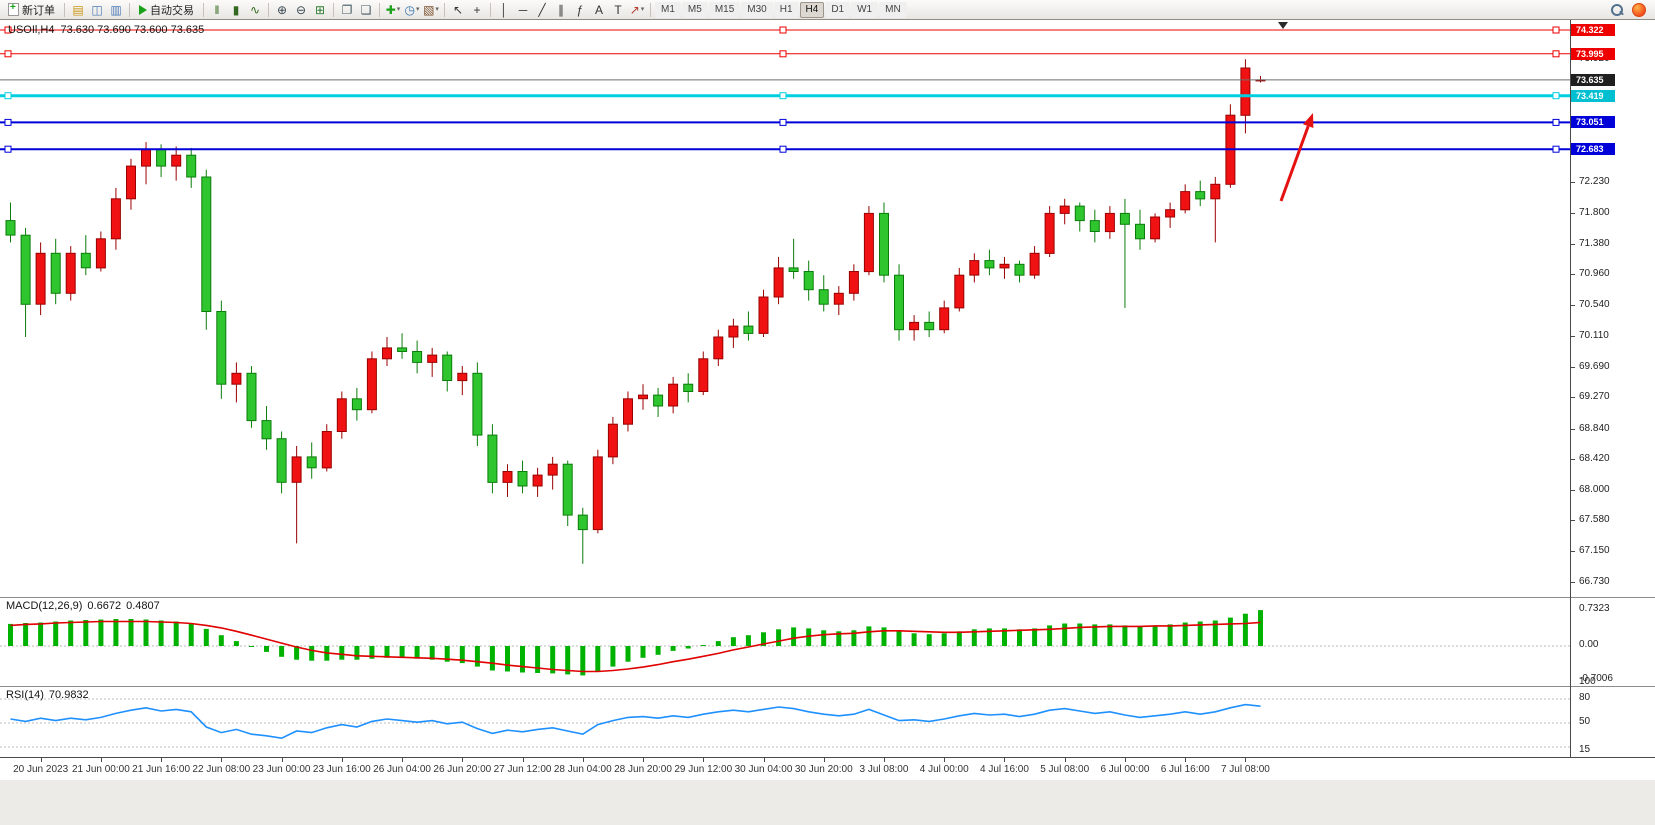  I want to click on candlestick-chart-icon: ▮, so click(236, 9).